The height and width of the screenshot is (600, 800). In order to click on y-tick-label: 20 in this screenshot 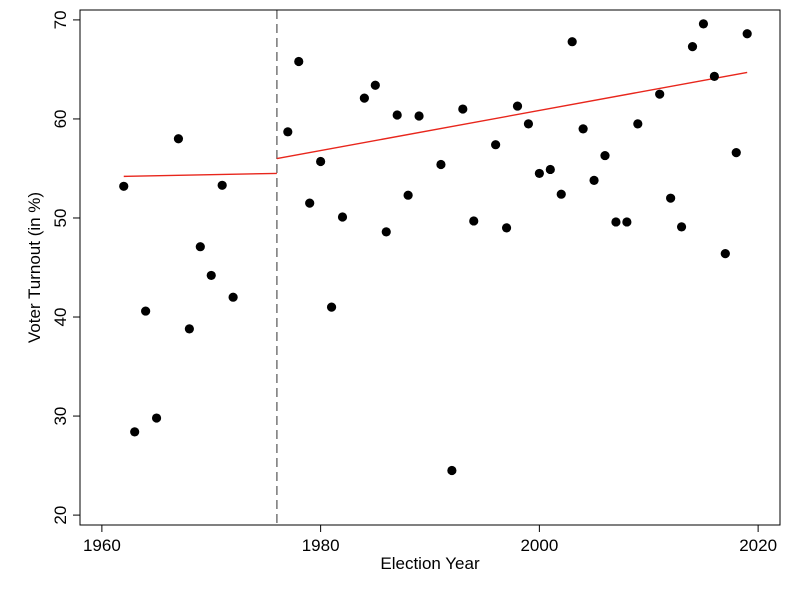, I will do `click(60, 515)`.